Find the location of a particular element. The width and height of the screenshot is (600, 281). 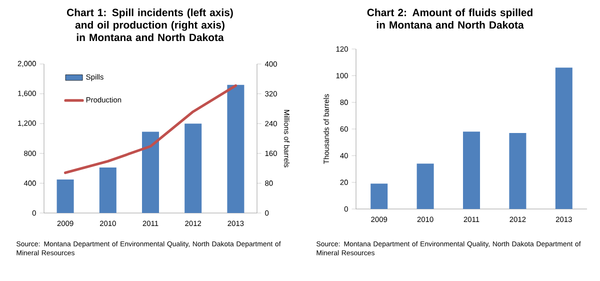

line-series is located at coordinates (150, 129).